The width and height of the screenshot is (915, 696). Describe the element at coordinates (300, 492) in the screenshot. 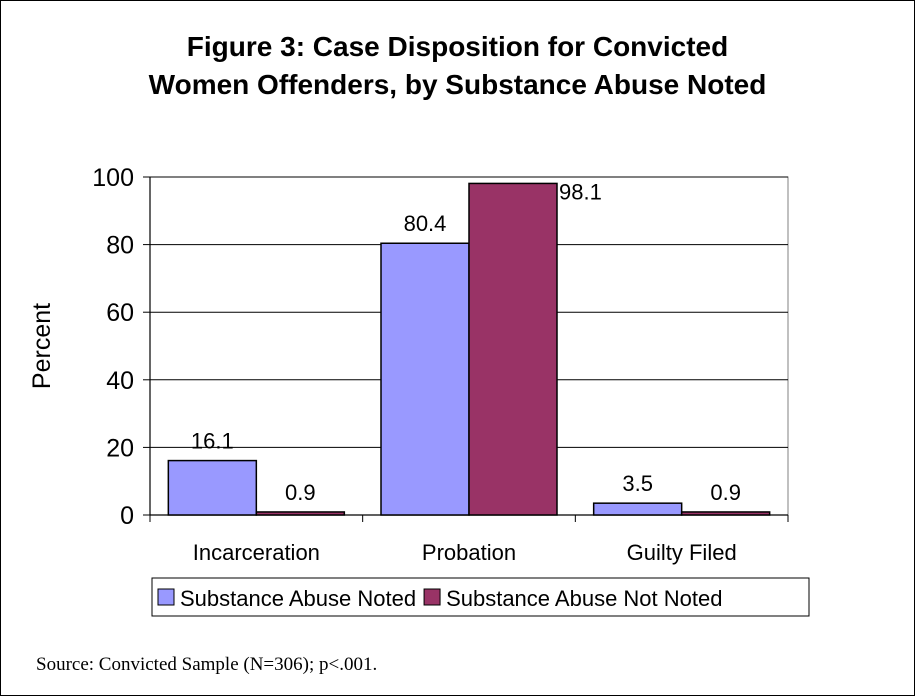

I see `data-label-0-1: 0.9` at that location.